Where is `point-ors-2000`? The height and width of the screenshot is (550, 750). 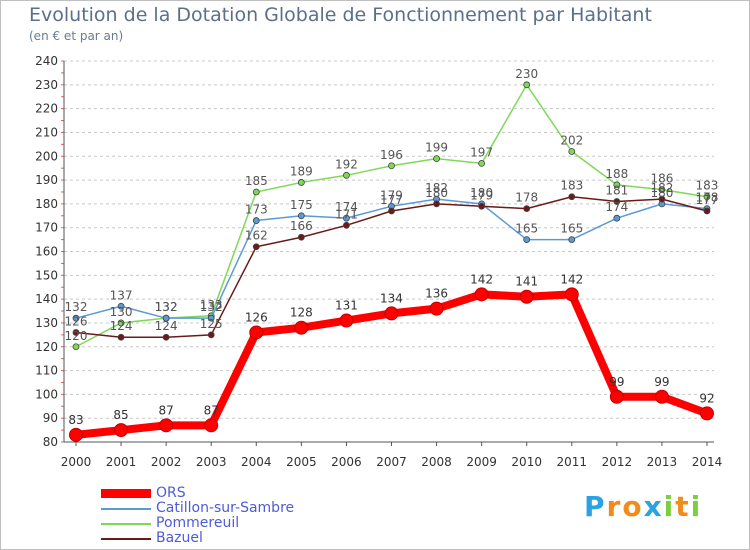 point-ors-2000 is located at coordinates (76, 434).